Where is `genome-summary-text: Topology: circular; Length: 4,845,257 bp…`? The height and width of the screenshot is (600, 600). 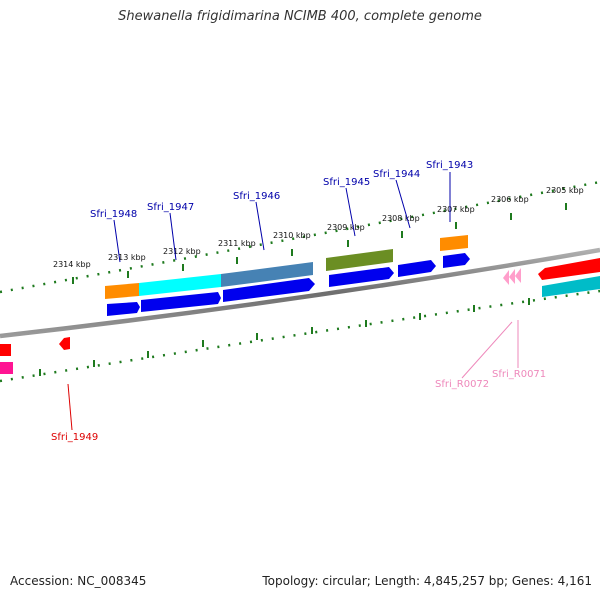
genome-summary-text: Topology: circular; Length: 4,845,257 bp… is located at coordinates (427, 581).